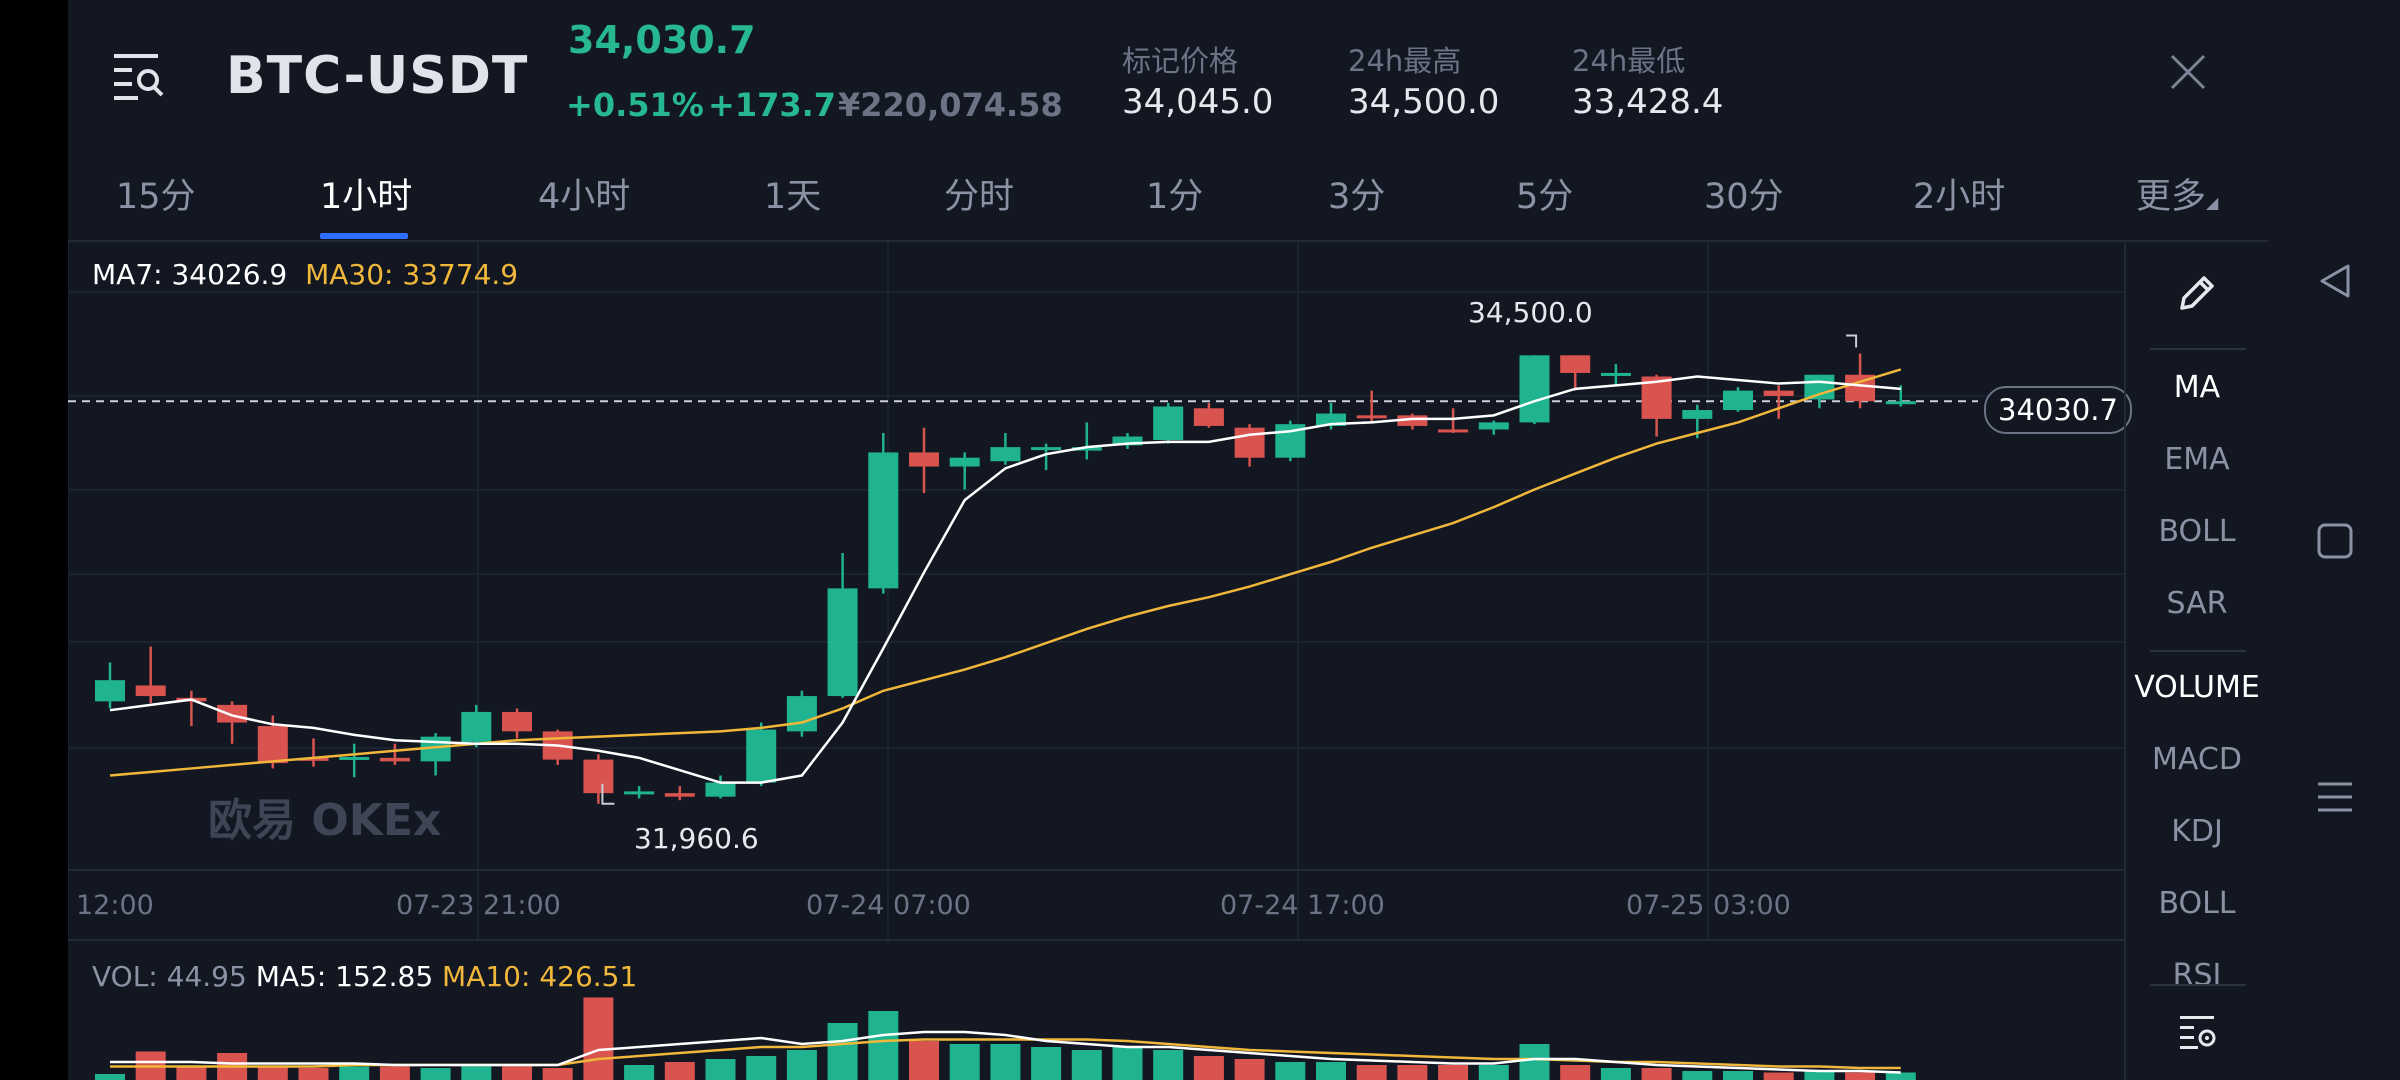  I want to click on tab-more: 更多◢, so click(2177, 193).